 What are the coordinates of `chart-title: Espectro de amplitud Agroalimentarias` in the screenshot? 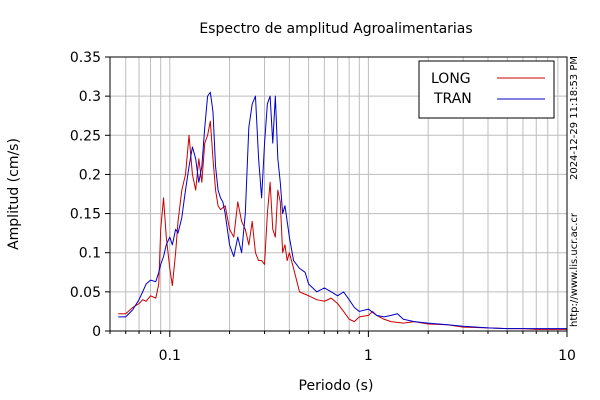 It's located at (335, 29).